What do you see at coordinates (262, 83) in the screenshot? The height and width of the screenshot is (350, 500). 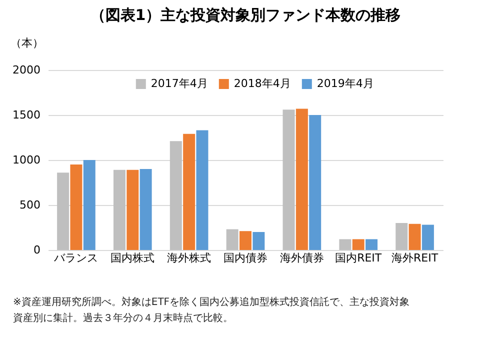 I see `legend-label: 2018年4月` at bounding box center [262, 83].